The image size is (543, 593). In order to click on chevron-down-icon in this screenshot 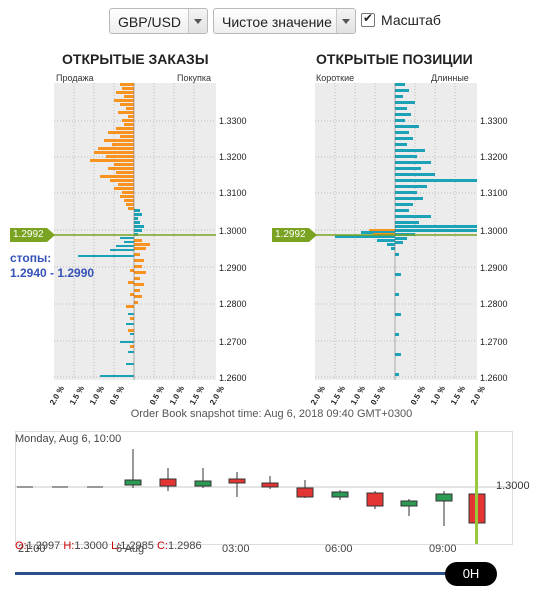, I will do `click(345, 21)`.